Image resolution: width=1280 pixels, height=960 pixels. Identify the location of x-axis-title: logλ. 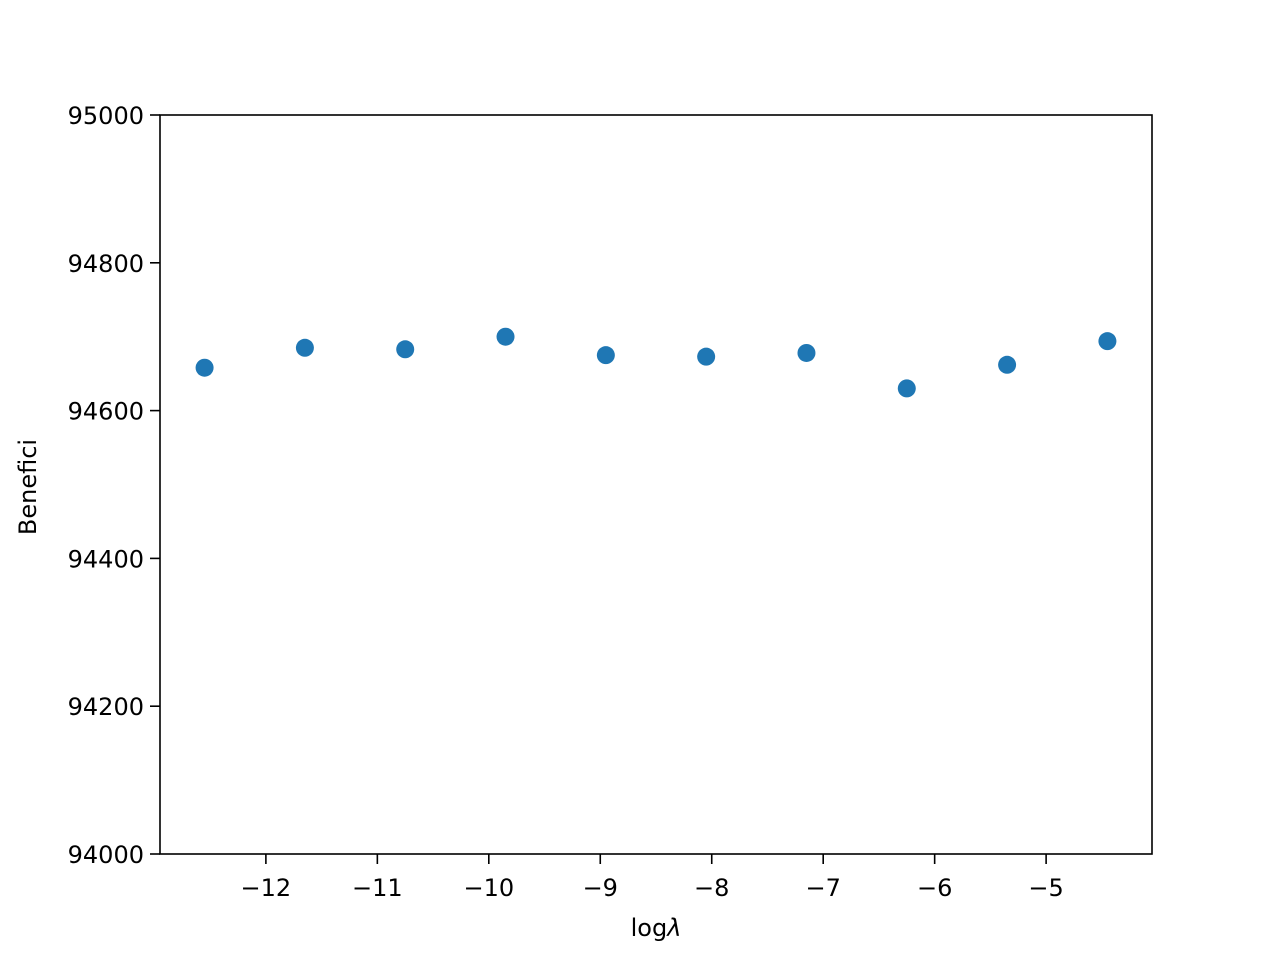
(656, 928).